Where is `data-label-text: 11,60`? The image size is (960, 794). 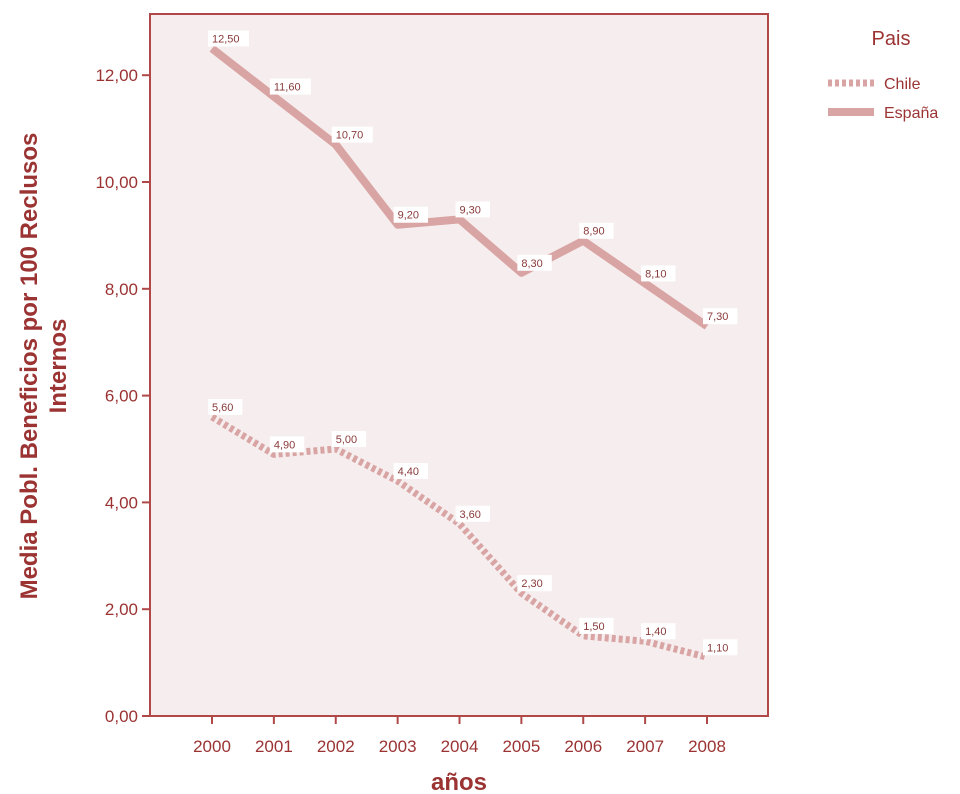
data-label-text: 11,60 is located at coordinates (287, 88).